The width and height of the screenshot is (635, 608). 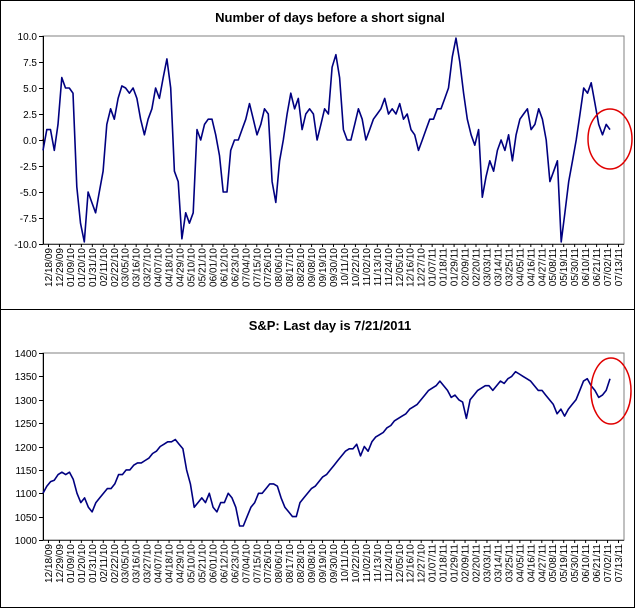 I want to click on y-tick-label: 1150, so click(x=26, y=471).